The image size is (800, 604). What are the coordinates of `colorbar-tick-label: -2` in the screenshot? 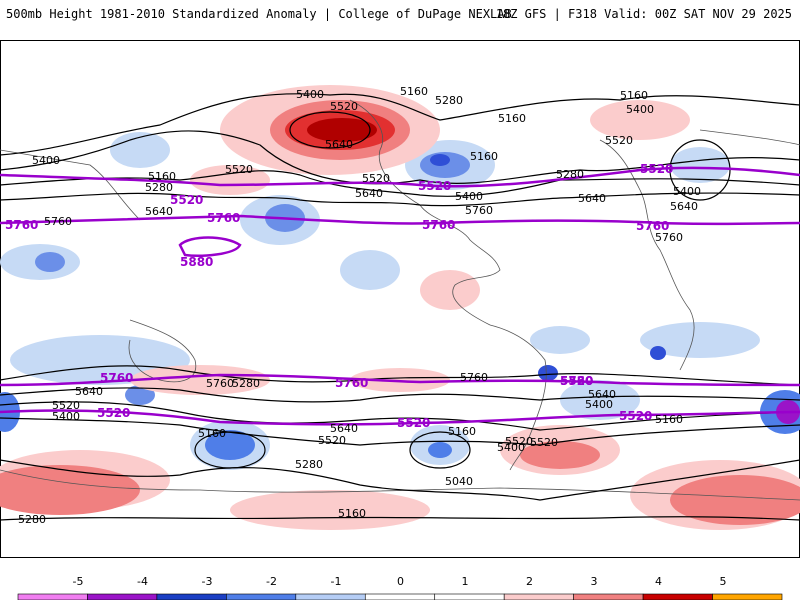 It's located at (271, 581).